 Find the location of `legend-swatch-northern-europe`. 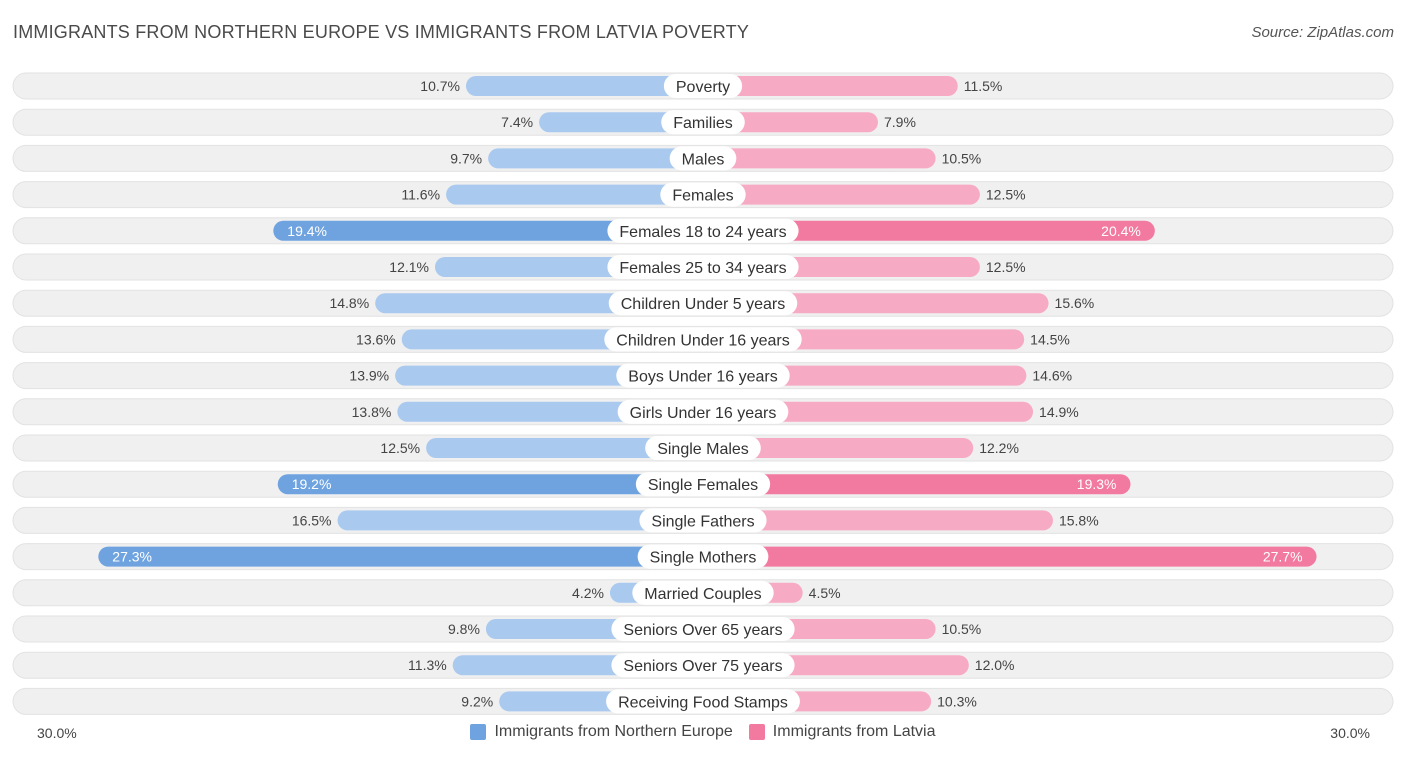

legend-swatch-northern-europe is located at coordinates (478, 732).